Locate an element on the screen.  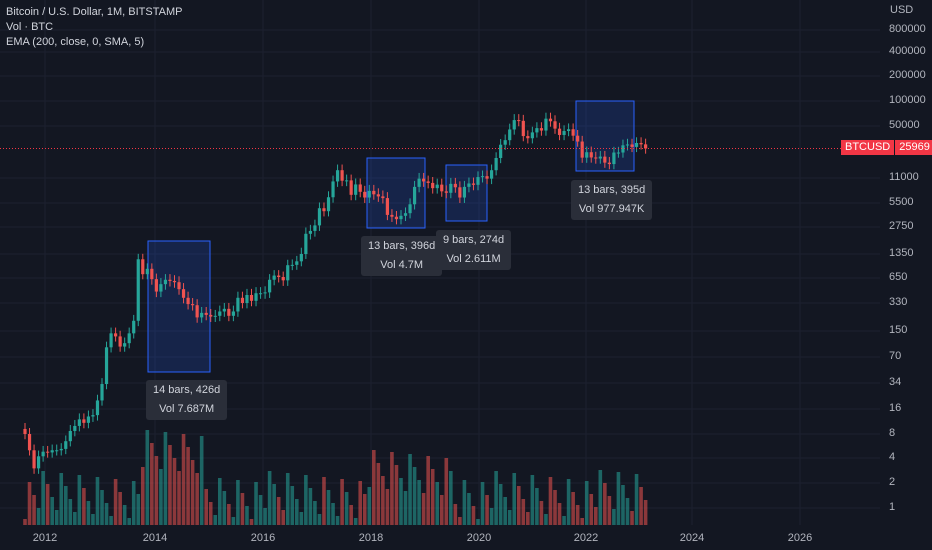
symbol-legend: Bitcoin / U.S. Dollar, 1M, BITSTAMP is located at coordinates (94, 12).